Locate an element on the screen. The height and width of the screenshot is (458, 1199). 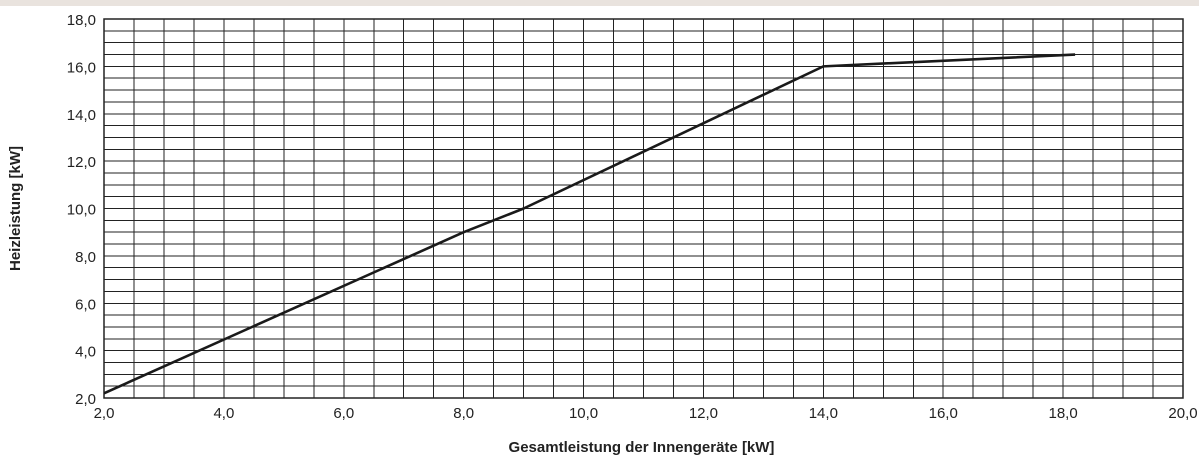
y-tick-label: 8,0 is located at coordinates (85, 257).